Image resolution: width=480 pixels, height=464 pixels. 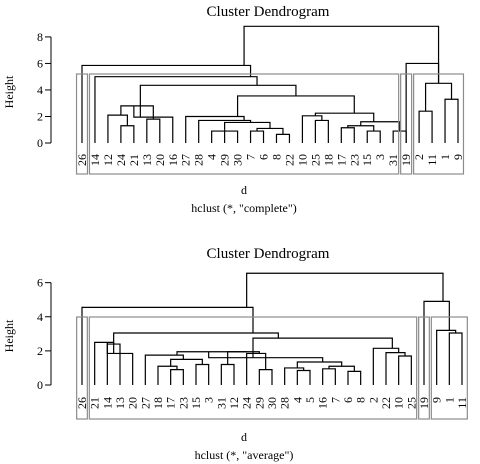 I want to click on leaf-label: 29, so click(x=259, y=403).